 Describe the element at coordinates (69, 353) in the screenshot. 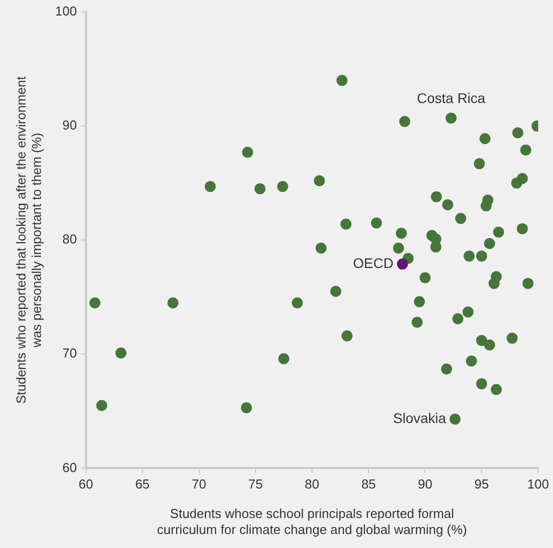

I see `y-tick-label: 70` at that location.